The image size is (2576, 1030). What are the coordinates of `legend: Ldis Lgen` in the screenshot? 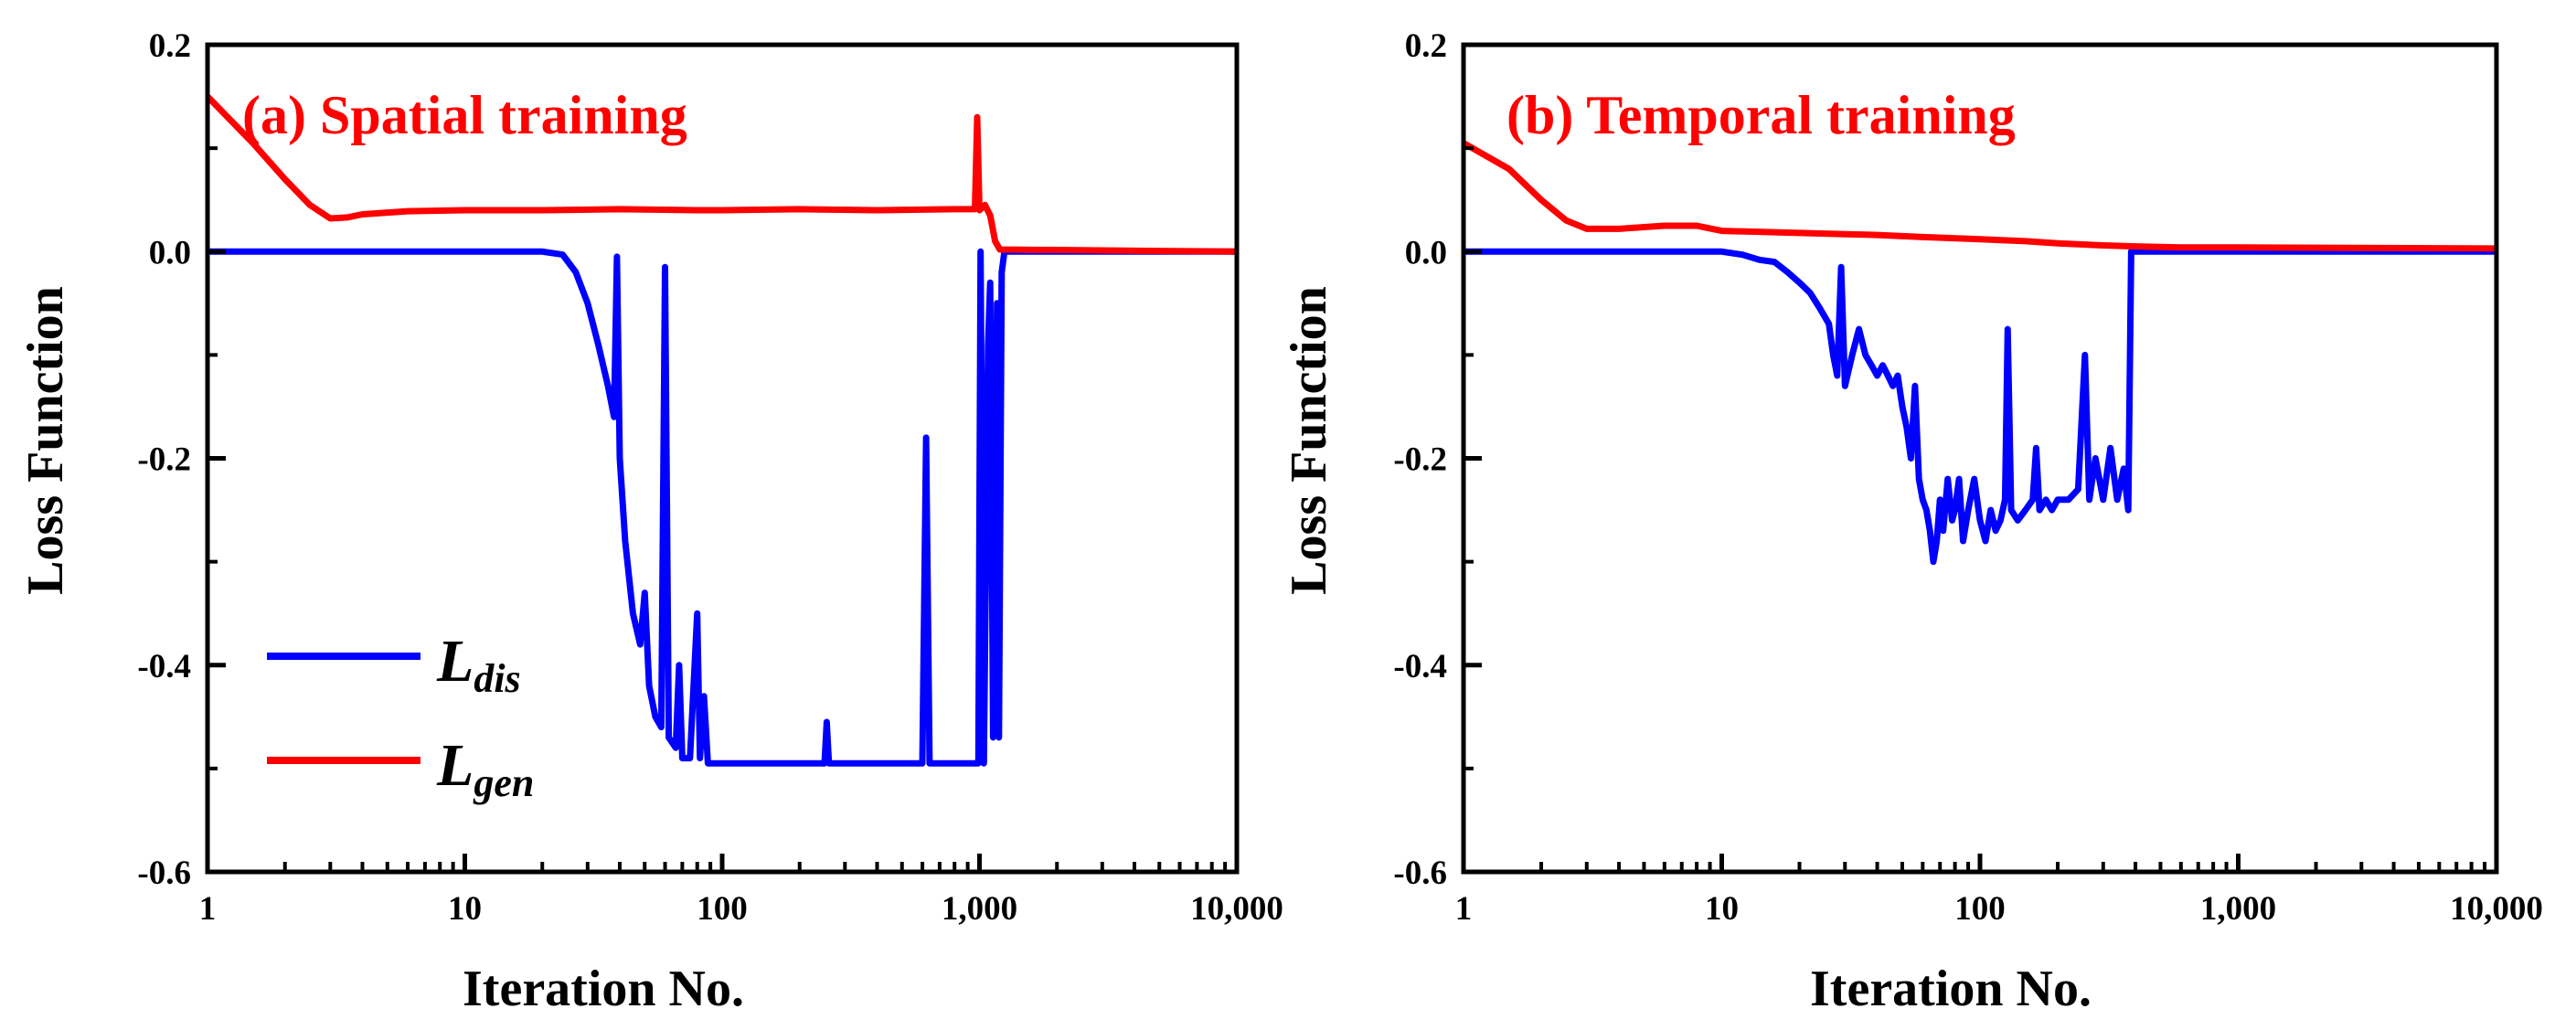 It's located at (401, 717).